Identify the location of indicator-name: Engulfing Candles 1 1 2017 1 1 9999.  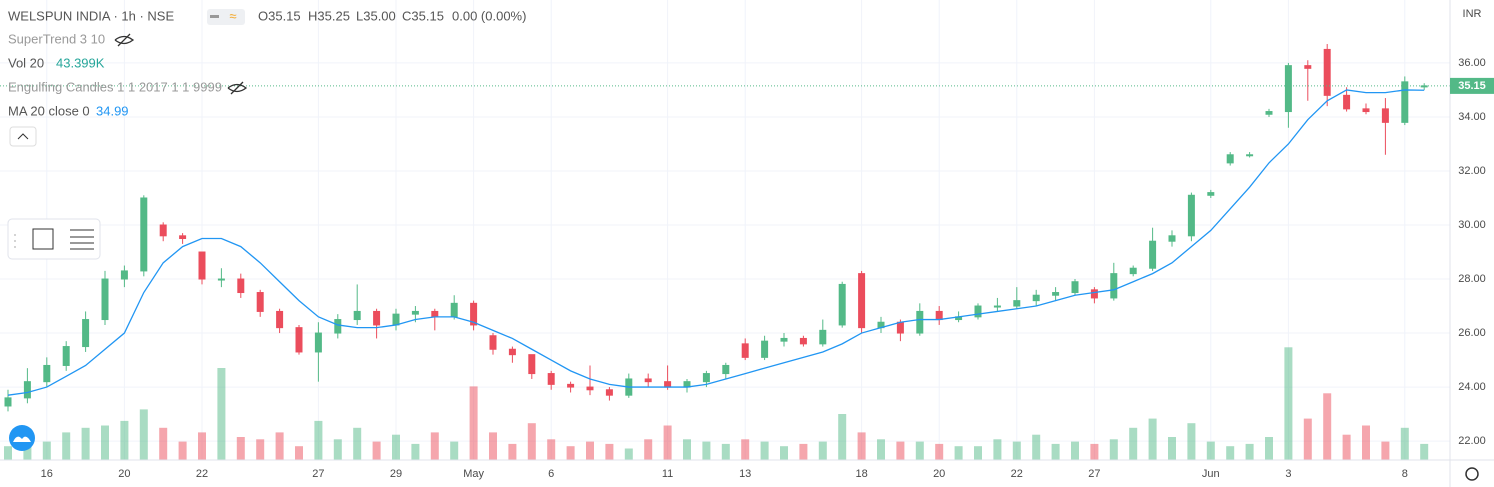
(115, 86).